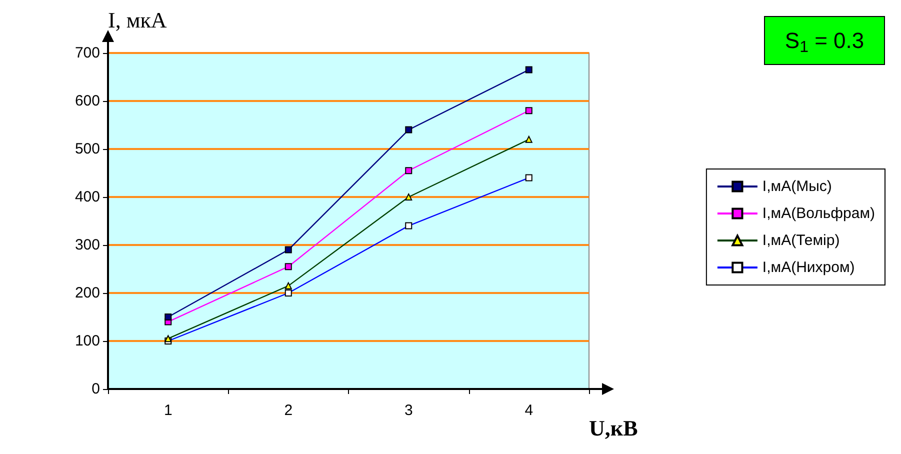 This screenshot has height=454, width=901. What do you see at coordinates (87, 245) in the screenshot?
I see `y-tick-label: 300` at bounding box center [87, 245].